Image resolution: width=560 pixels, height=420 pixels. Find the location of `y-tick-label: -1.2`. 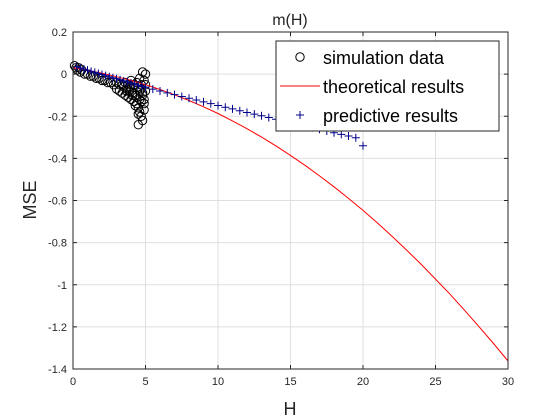

y-tick-label: -1.2 is located at coordinates (57, 328).